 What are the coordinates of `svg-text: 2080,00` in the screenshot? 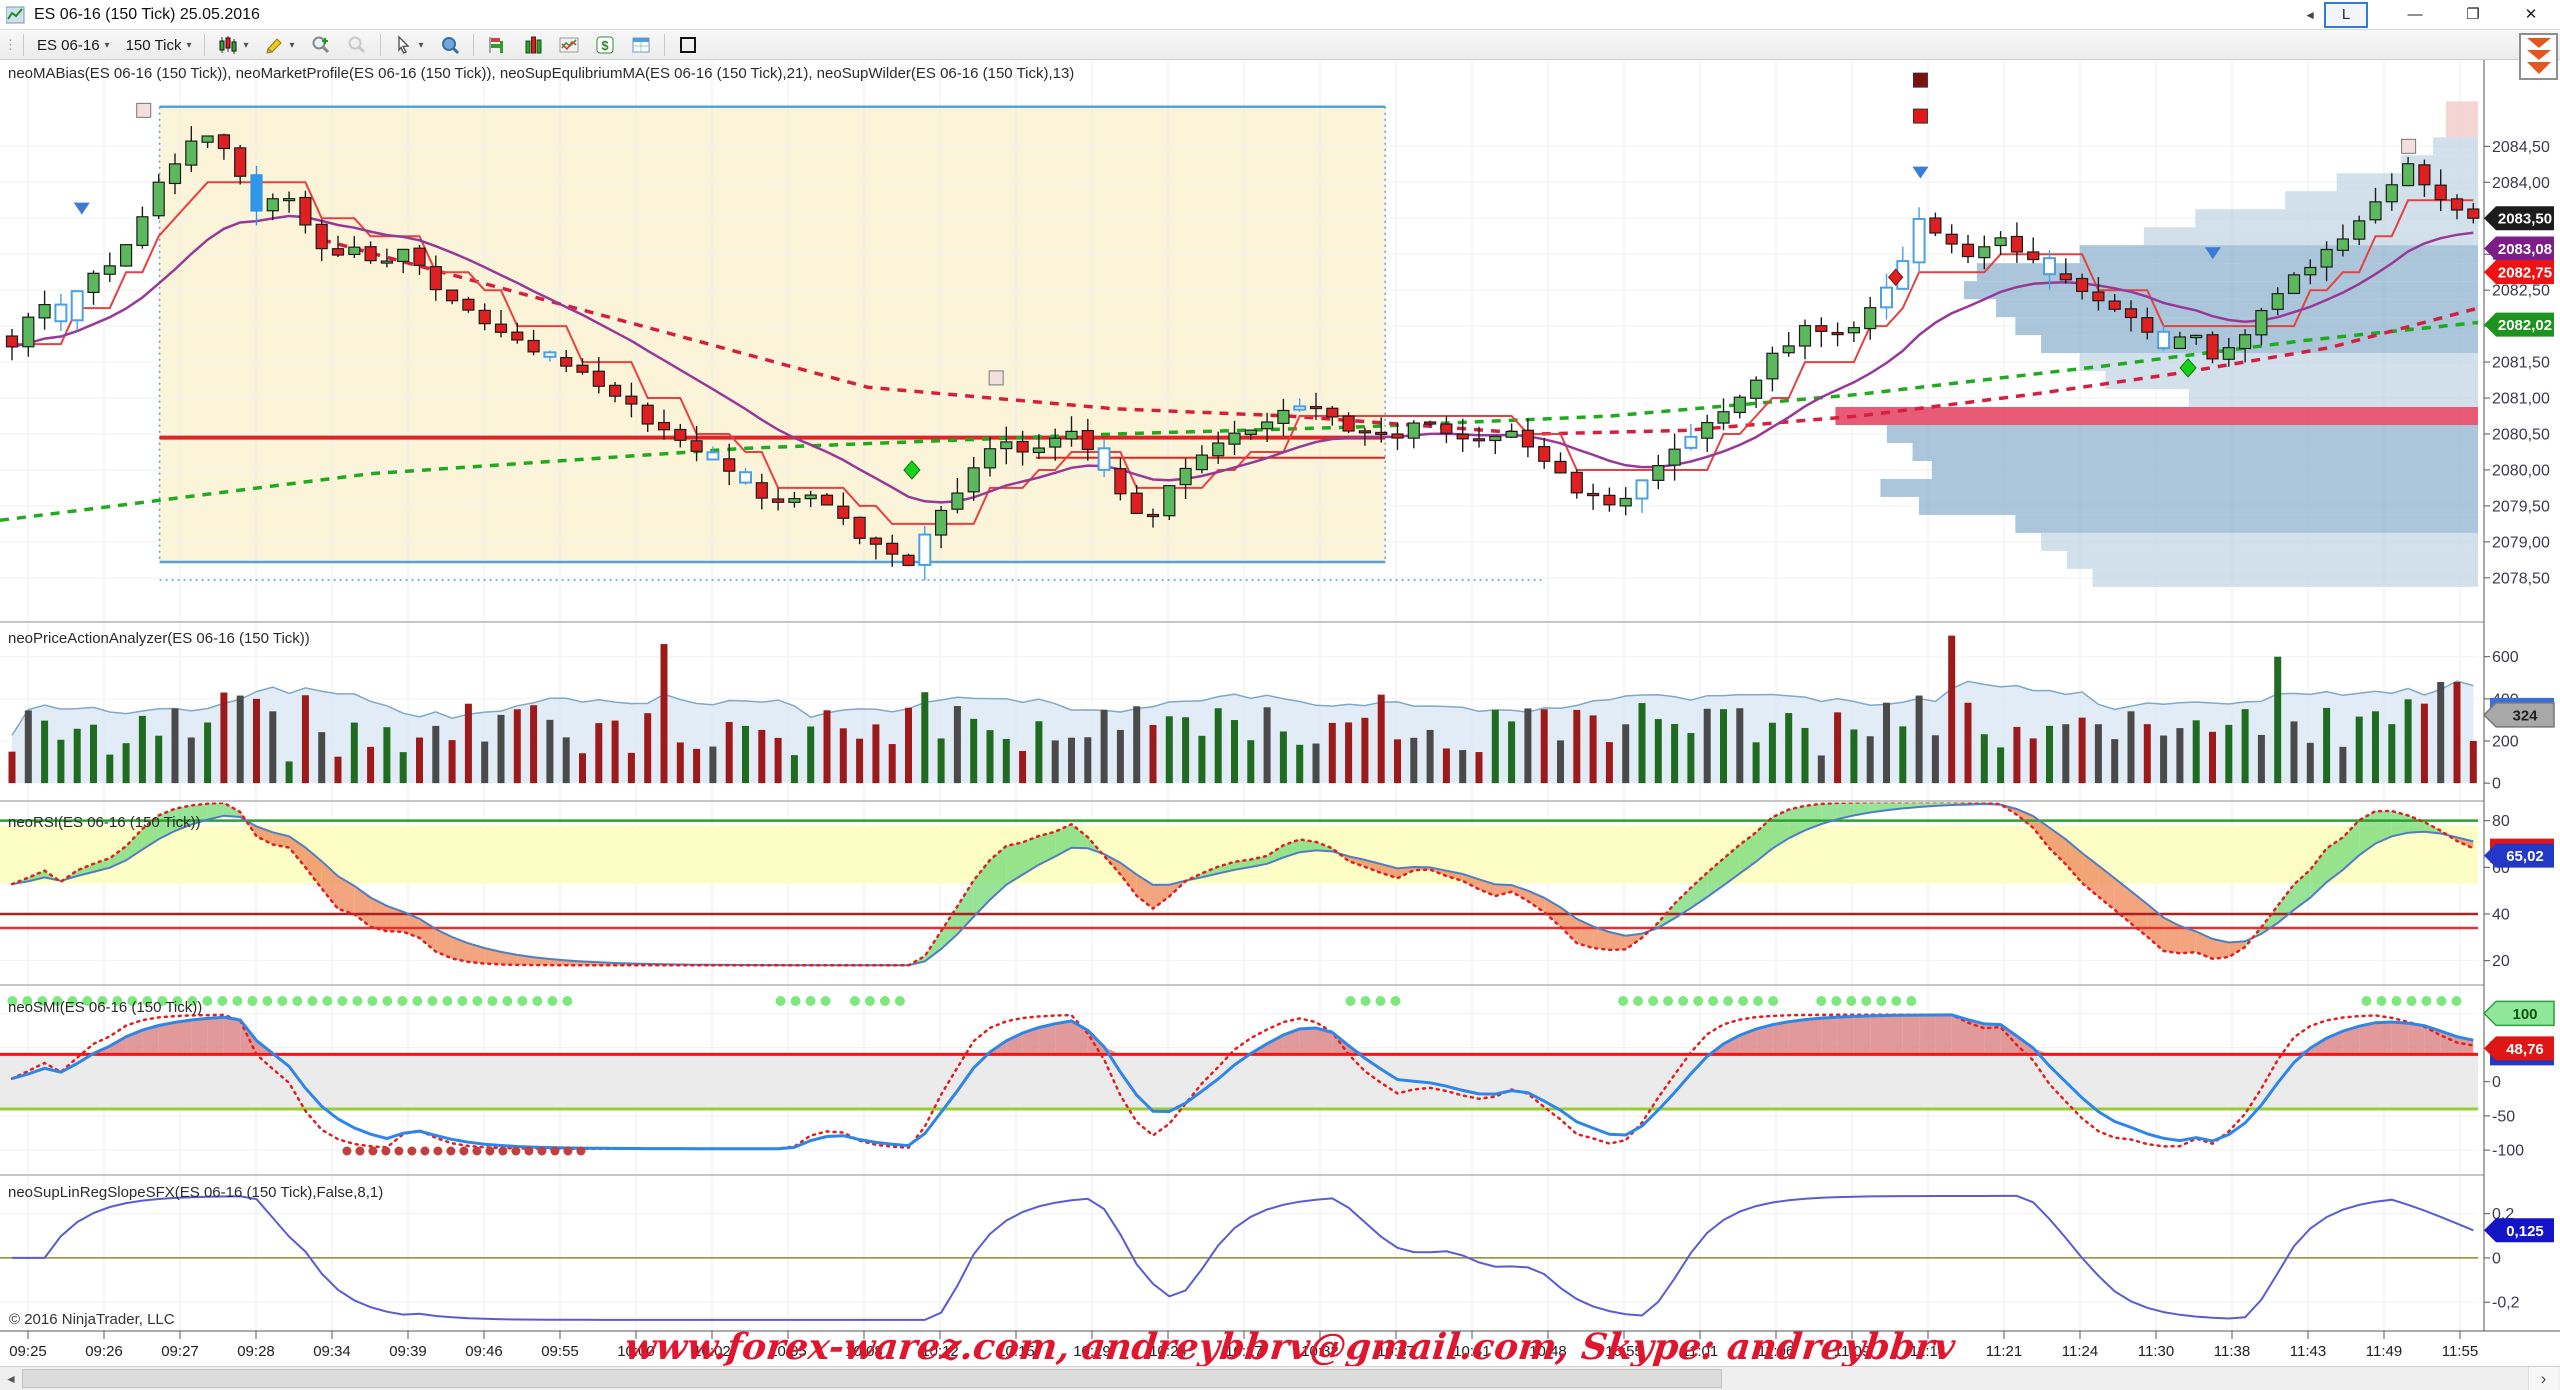 It's located at (2521, 470).